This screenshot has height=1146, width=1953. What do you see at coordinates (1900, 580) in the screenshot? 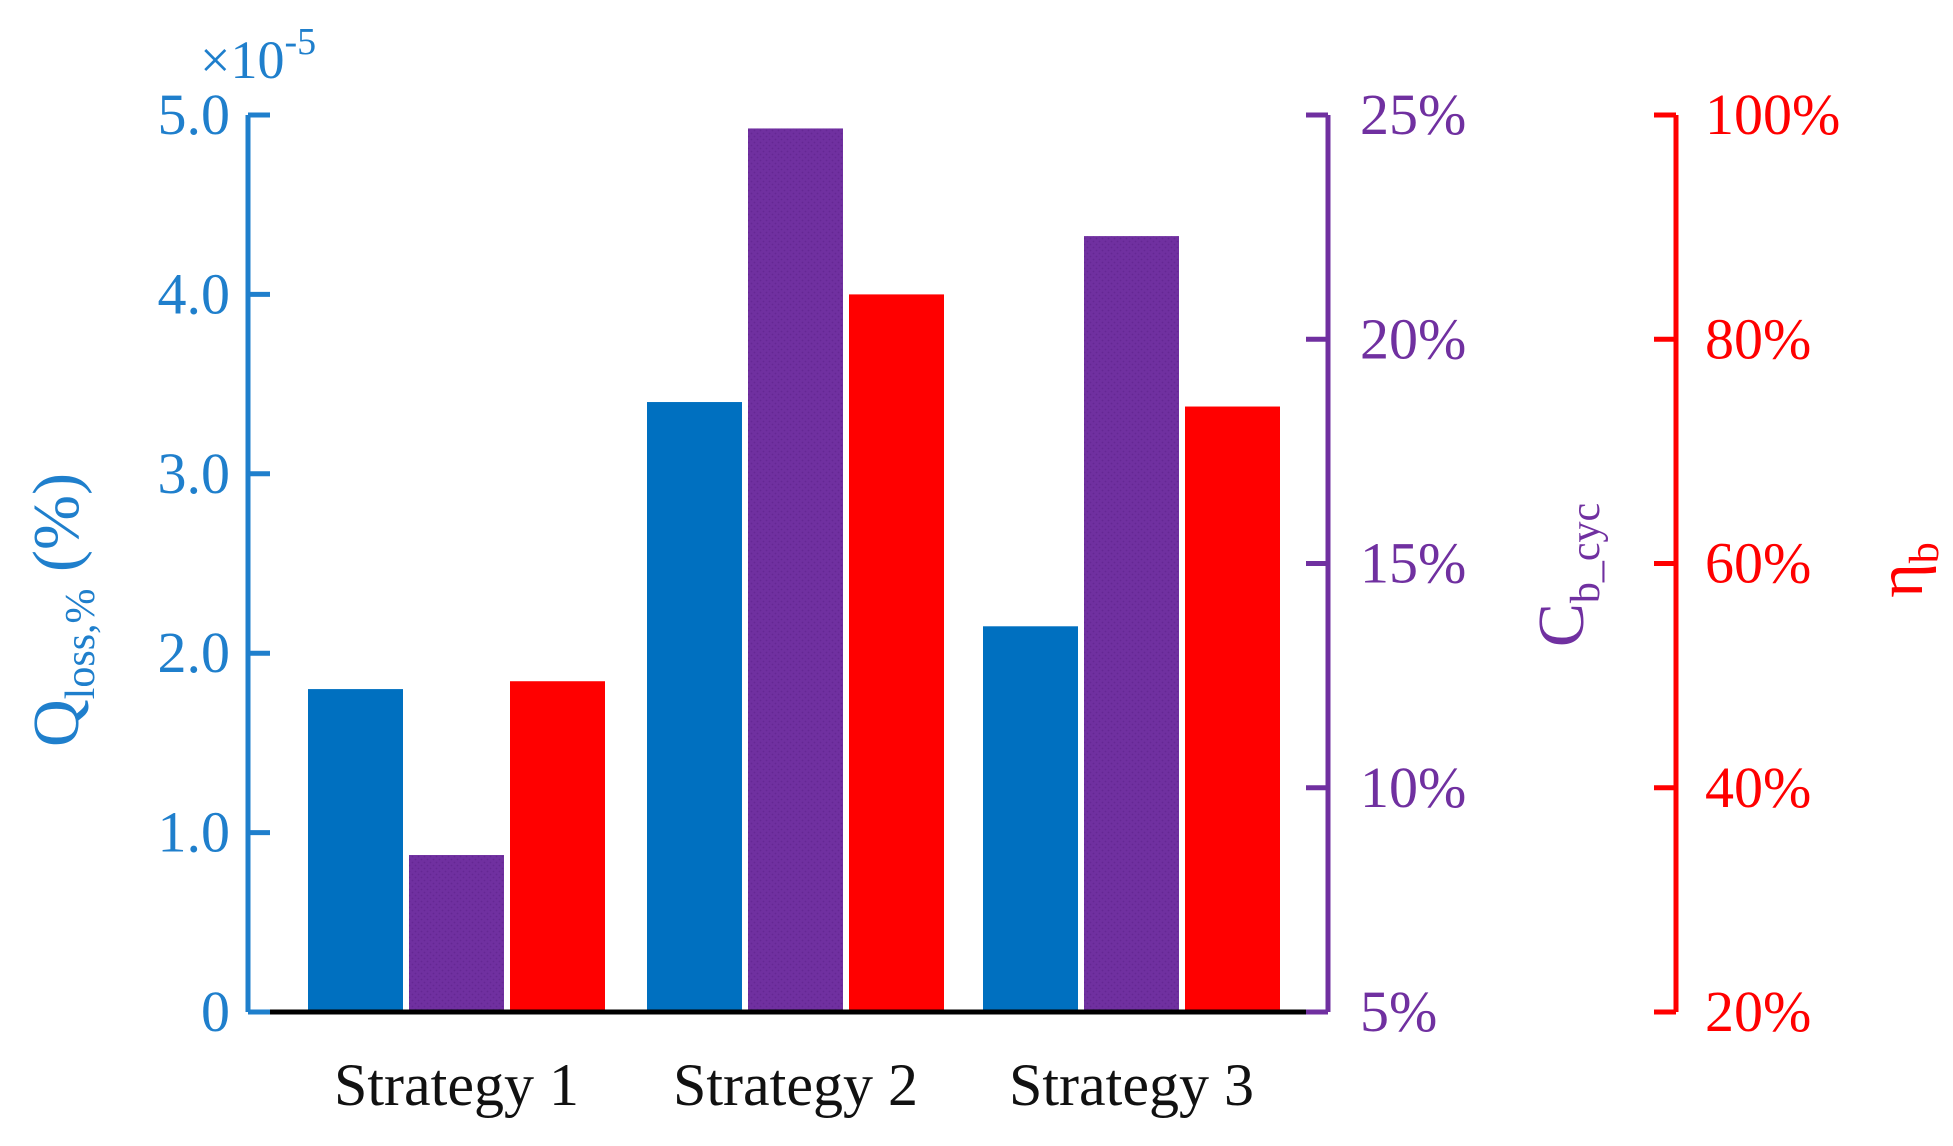
I see `eta-label-main: η` at bounding box center [1900, 580].